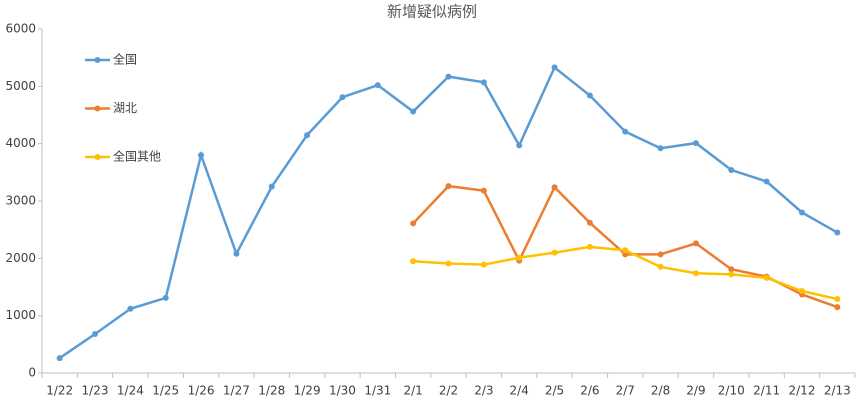  Describe the element at coordinates (125, 107) in the screenshot. I see `legend-label: 湖北` at that location.